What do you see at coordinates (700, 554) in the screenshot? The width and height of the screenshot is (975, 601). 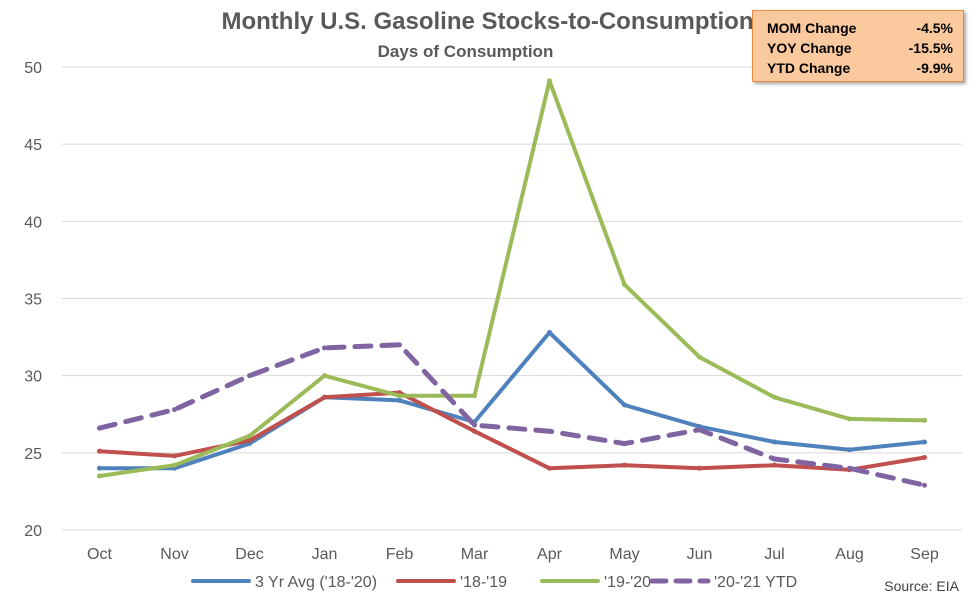 I see `x-tick-label: Jun` at bounding box center [700, 554].